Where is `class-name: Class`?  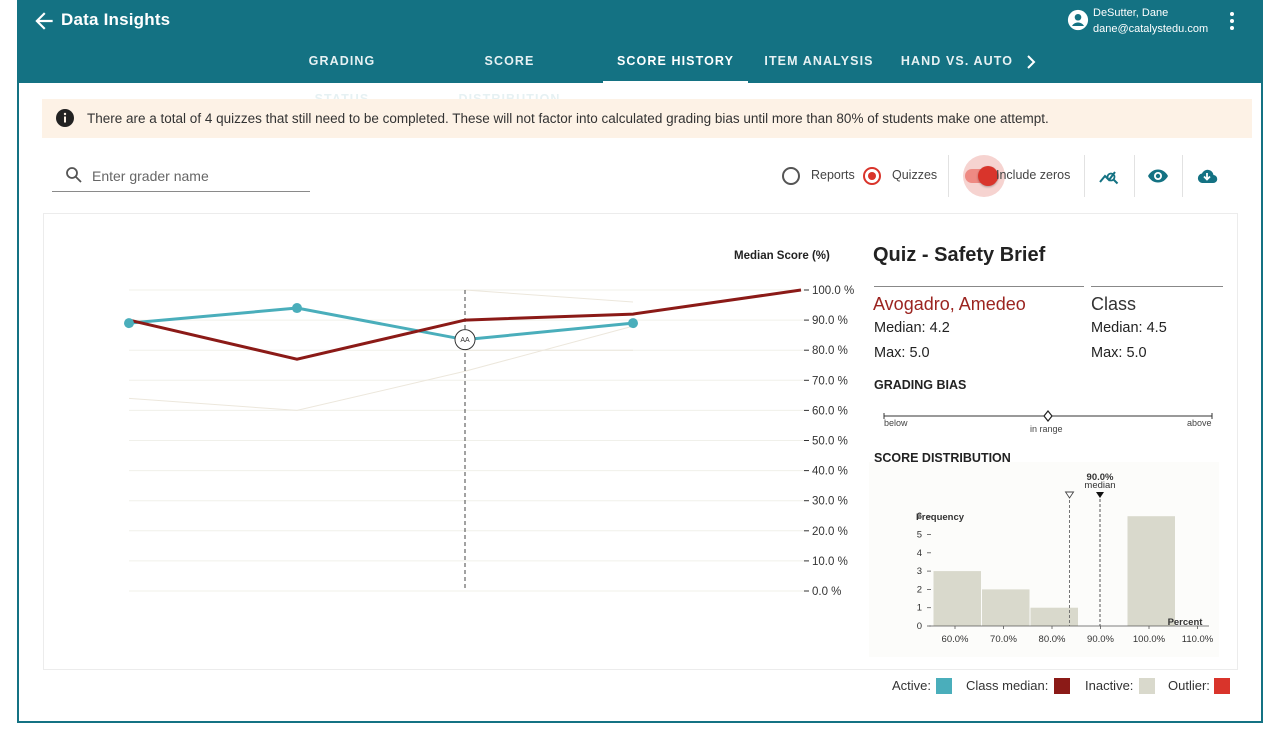 class-name: Class is located at coordinates (1114, 304).